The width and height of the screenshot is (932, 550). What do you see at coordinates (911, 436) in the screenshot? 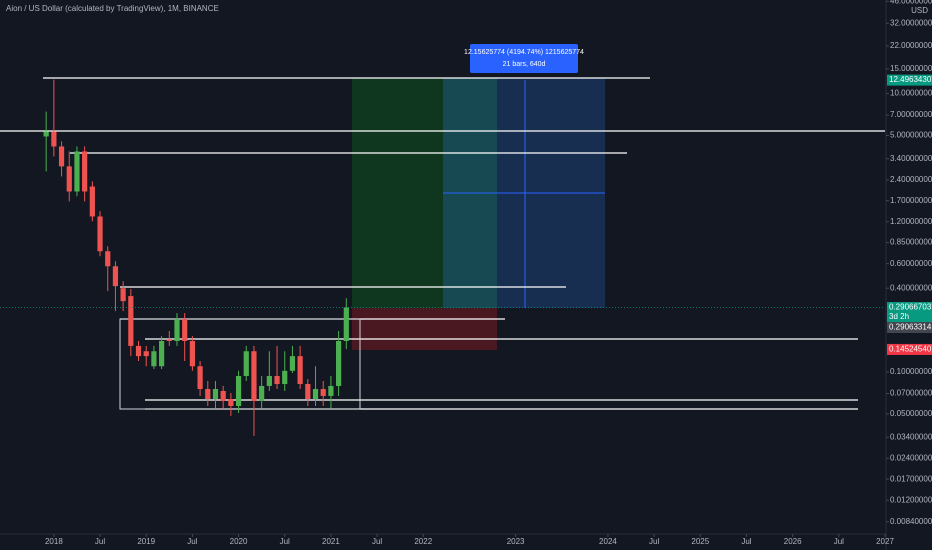
I see `y-tick-label: 0.03400000` at bounding box center [911, 436].